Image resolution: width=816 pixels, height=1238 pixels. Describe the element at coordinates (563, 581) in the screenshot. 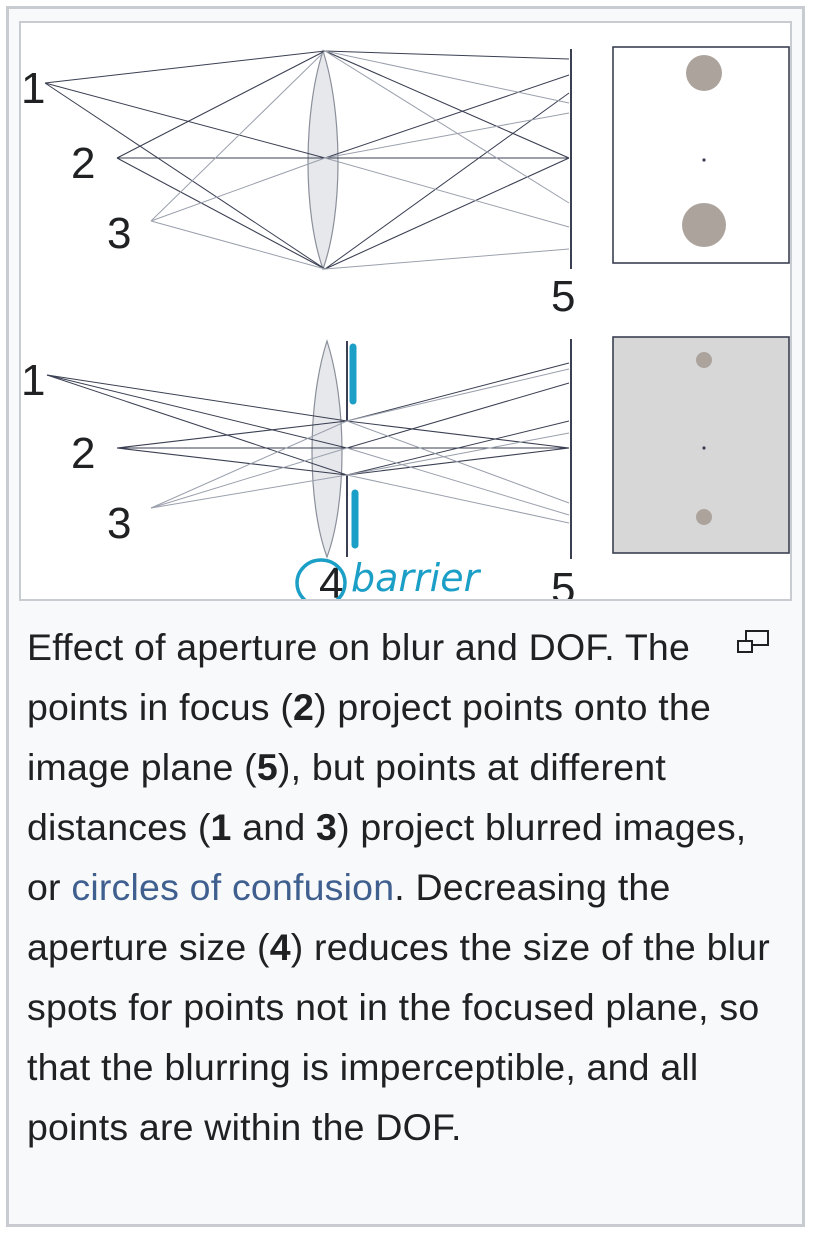

I see `bottom-label-5: 5` at that location.